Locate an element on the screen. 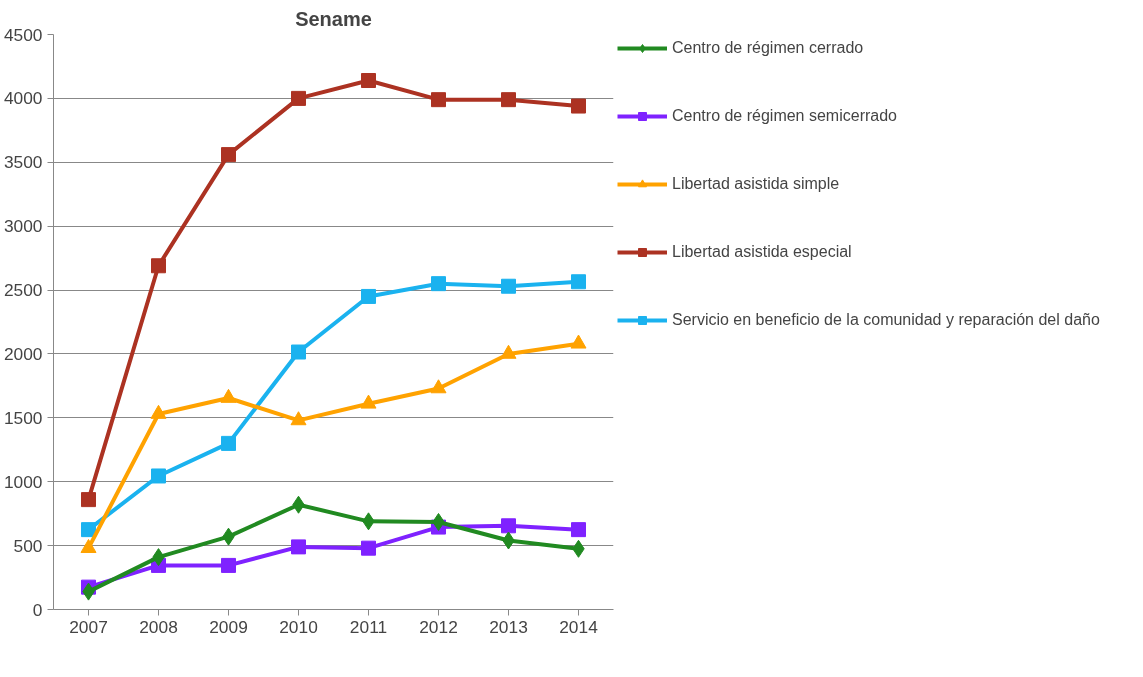  x-tick-label: 2009 is located at coordinates (228, 626).